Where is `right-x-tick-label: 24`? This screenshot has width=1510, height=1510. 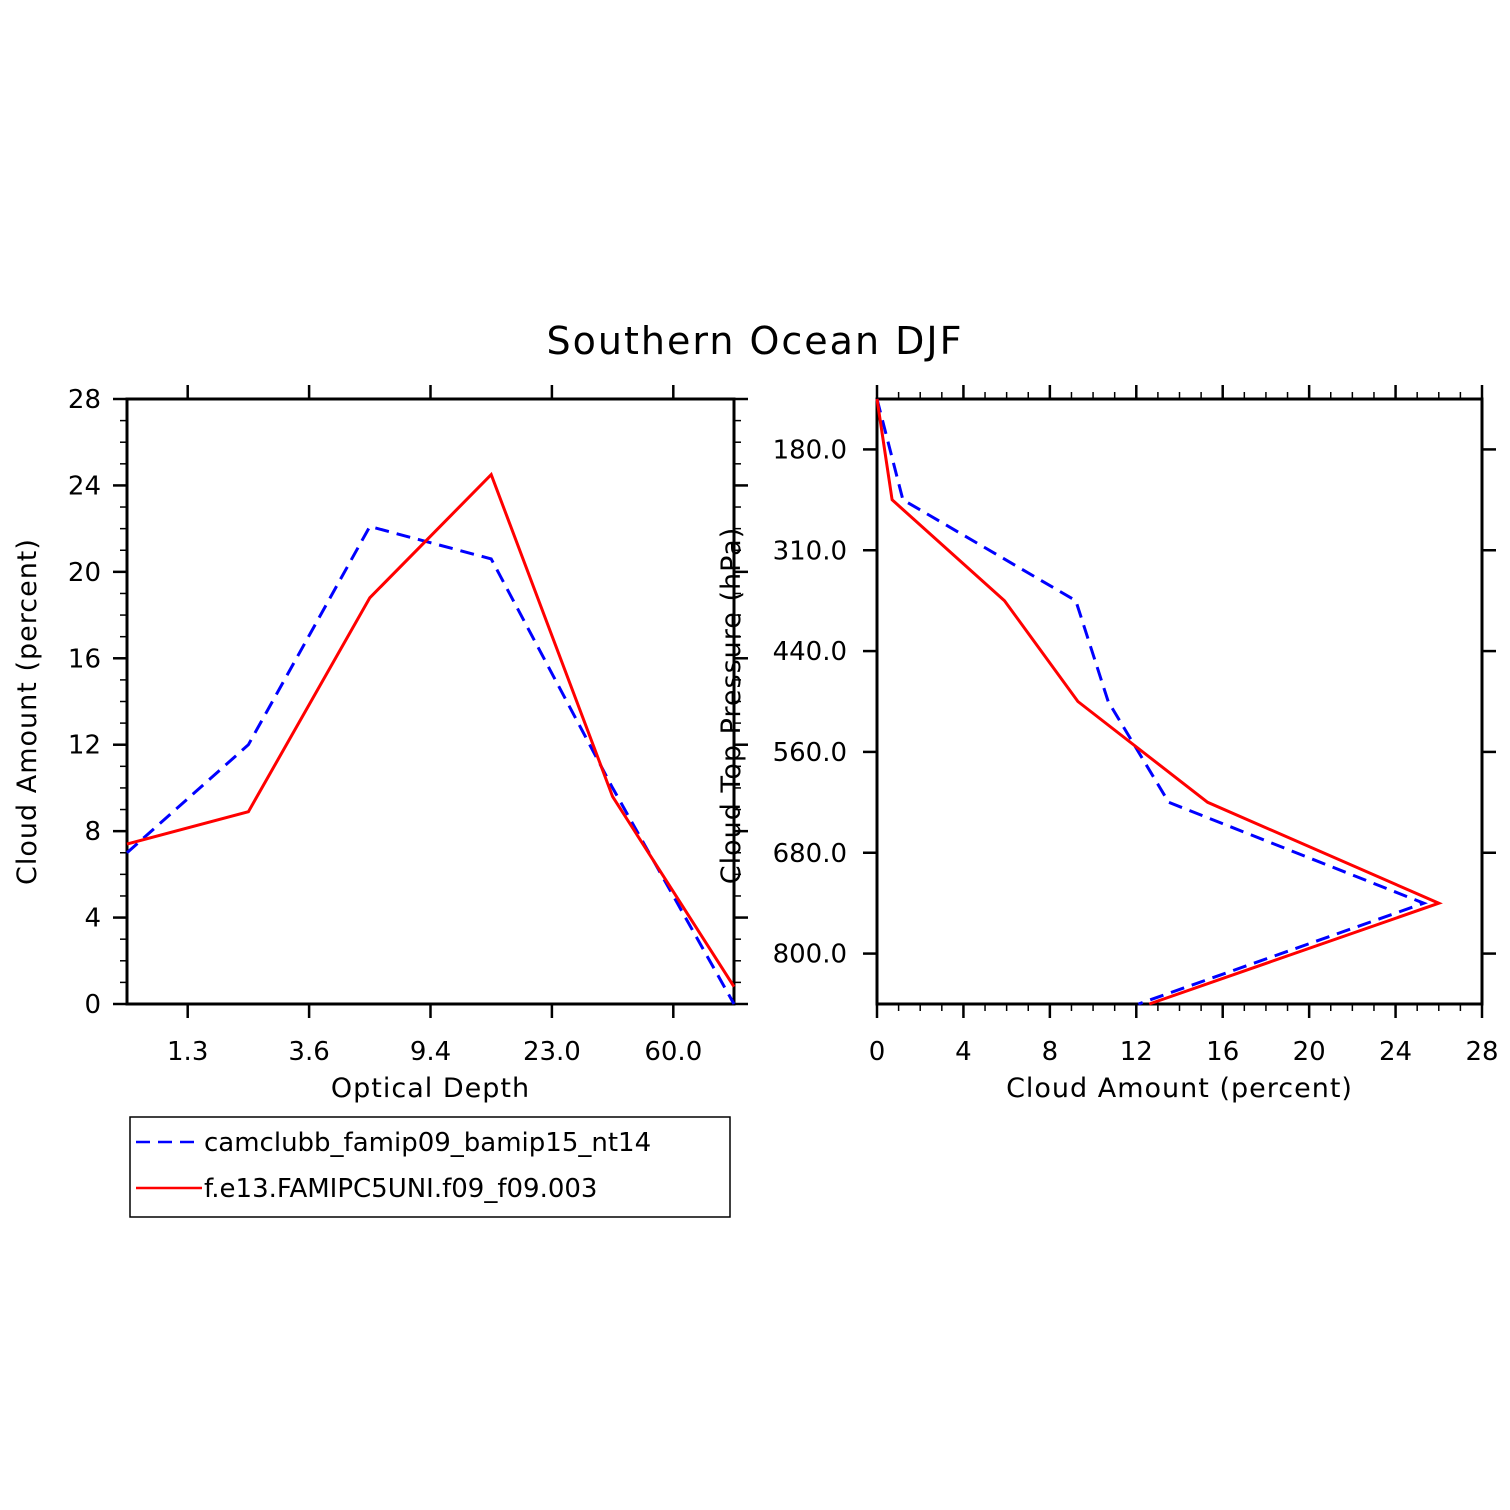 right-x-tick-label: 24 is located at coordinates (1395, 1052).